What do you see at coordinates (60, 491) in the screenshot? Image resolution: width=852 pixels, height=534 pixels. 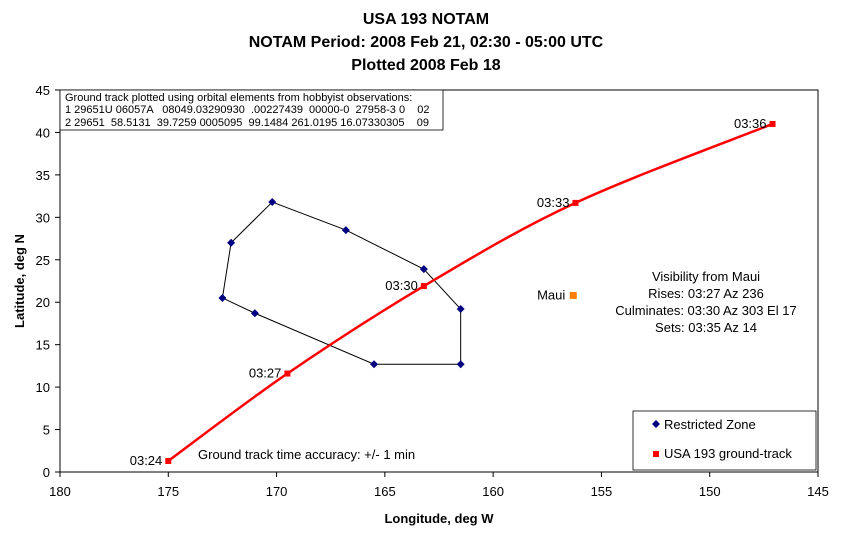 I see `x-tick-label: 180` at bounding box center [60, 491].